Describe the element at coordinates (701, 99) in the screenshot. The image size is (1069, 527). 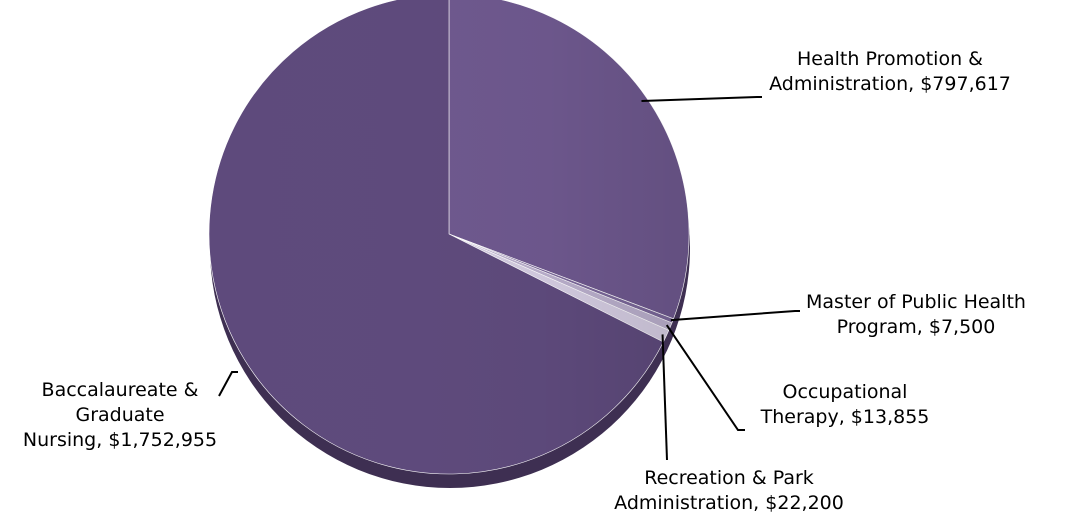
I see `leader-line-health-promotion` at that location.